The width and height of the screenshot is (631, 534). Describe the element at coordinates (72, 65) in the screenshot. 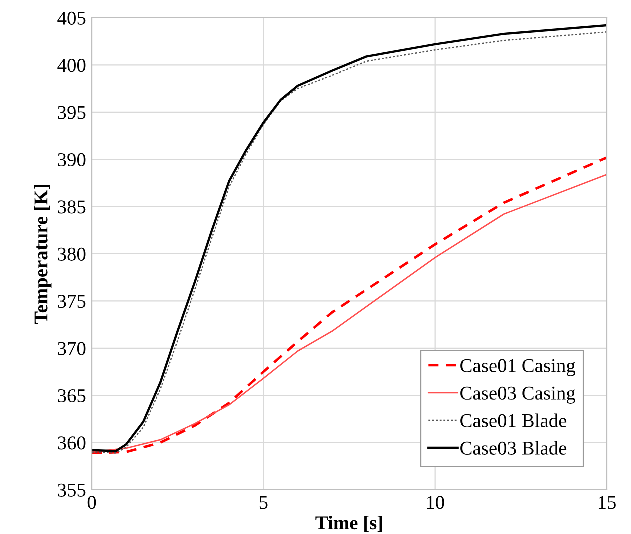

I see `y-tick-label: 400` at that location.